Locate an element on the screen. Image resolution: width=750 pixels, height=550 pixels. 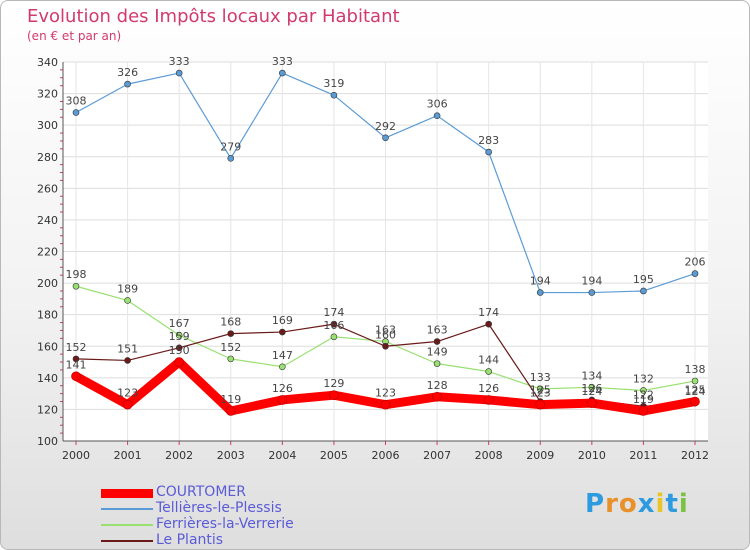
x-tick-label: 2009 is located at coordinates (540, 455).